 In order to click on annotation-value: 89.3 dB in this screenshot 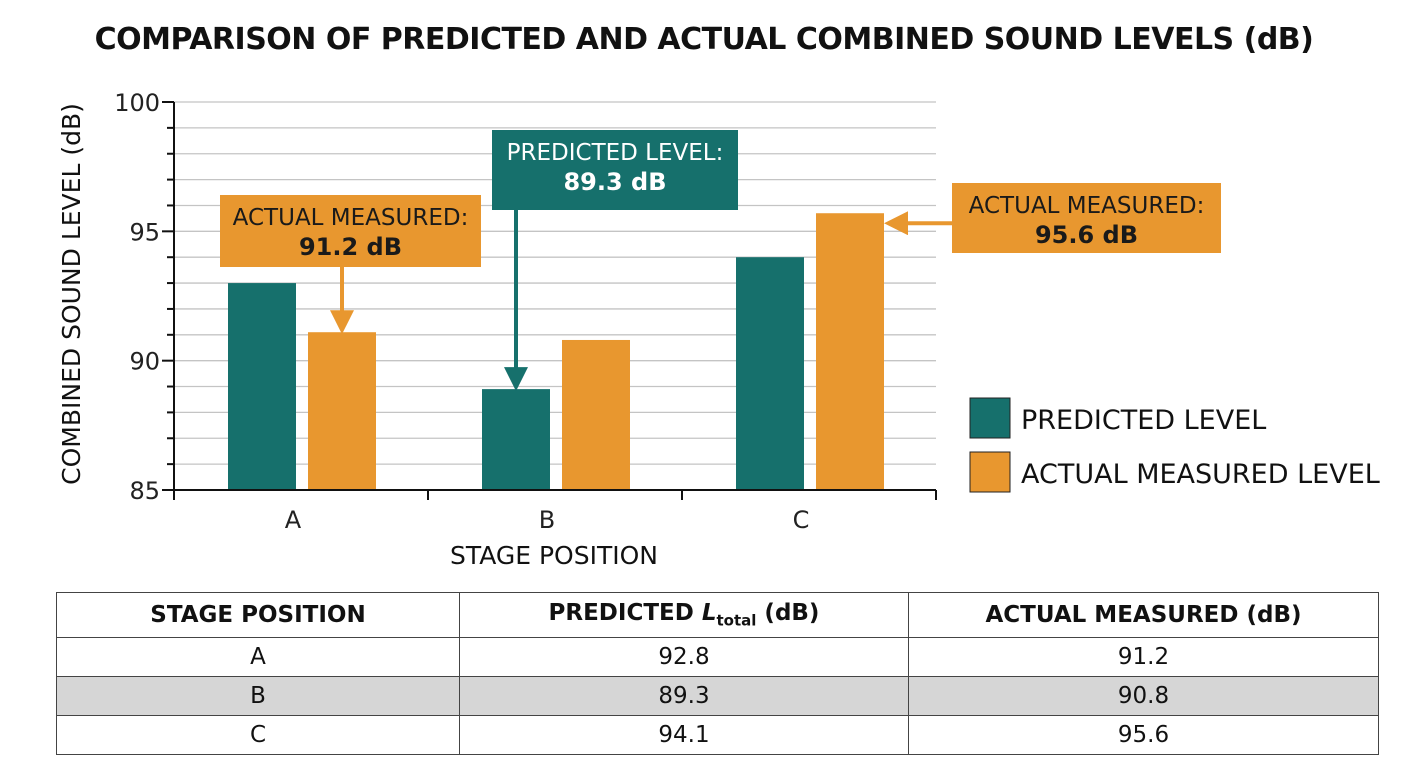, I will do `click(614, 182)`.